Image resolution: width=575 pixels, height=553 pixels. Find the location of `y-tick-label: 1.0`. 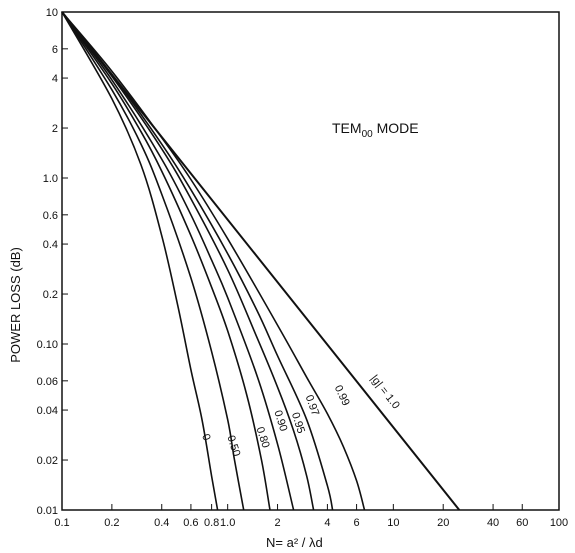

y-tick-label: 1.0 is located at coordinates (50, 179).